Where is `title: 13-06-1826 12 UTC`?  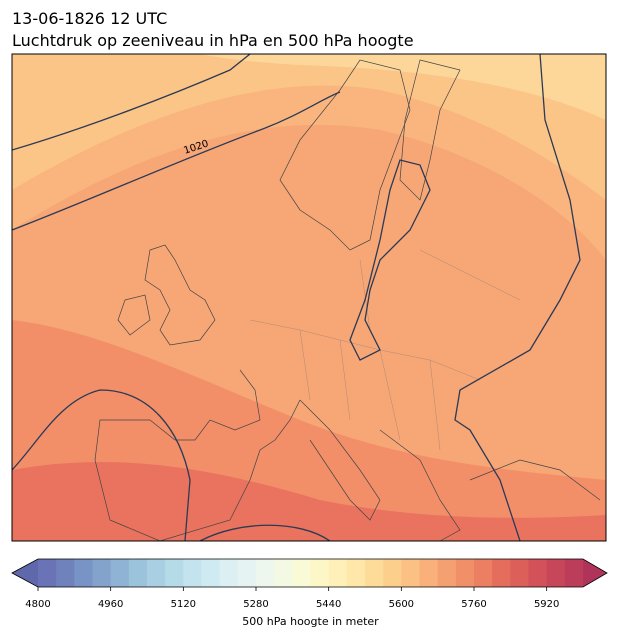
title: 13-06-1826 12 UTC is located at coordinates (89, 18).